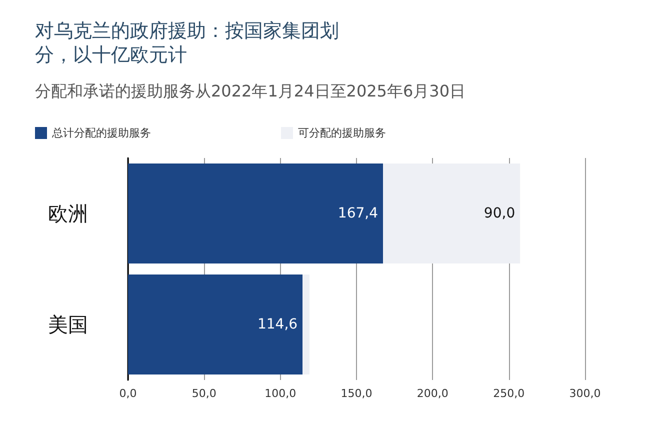  What do you see at coordinates (68, 324) in the screenshot?
I see `y-tick-label: 美国` at bounding box center [68, 324].